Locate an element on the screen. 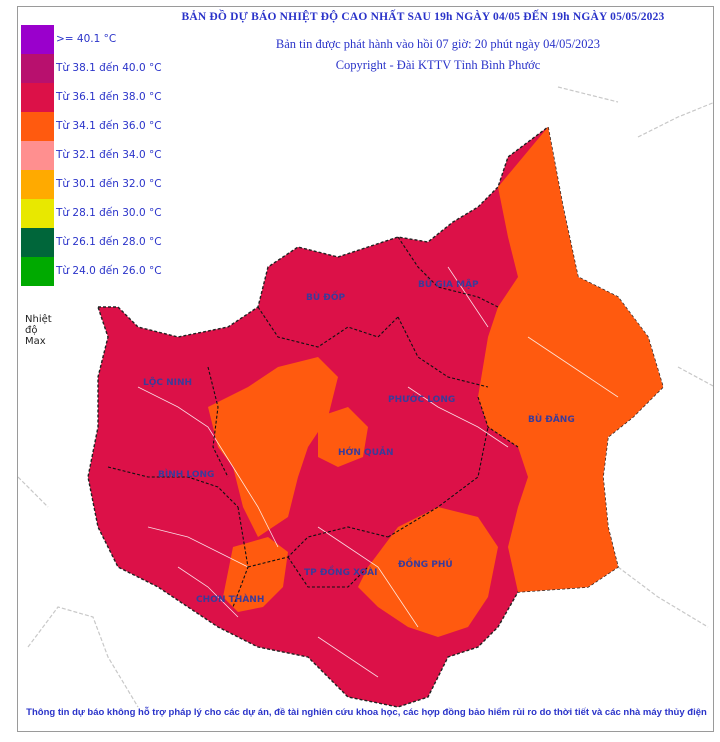  legend-item: Từ 30.1 đến 32.0 °C is located at coordinates (106, 184).